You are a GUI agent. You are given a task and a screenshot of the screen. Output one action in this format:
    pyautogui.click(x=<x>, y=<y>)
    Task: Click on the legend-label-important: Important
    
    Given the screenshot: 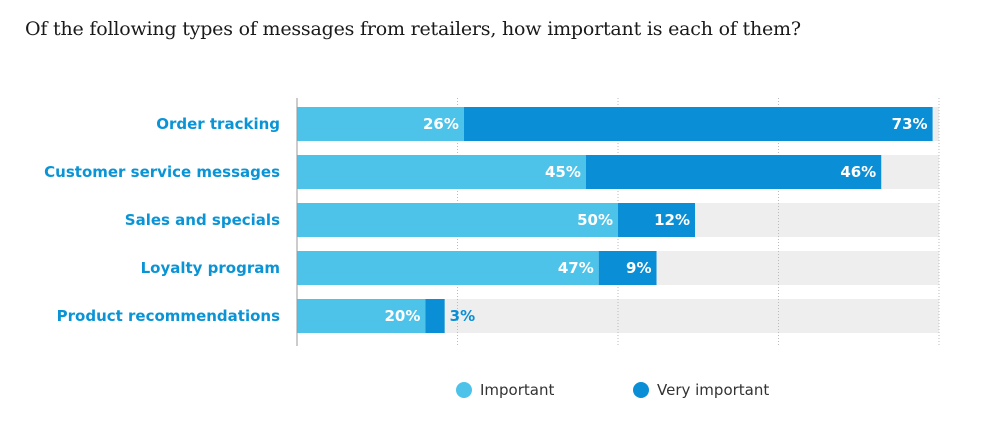 What is the action you would take?
    pyautogui.click(x=517, y=390)
    